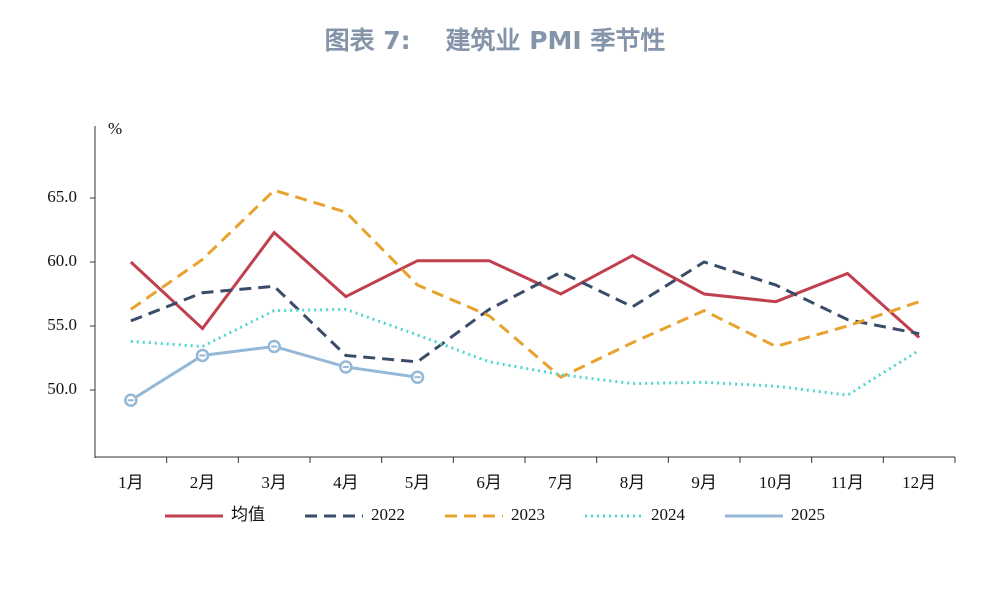 This screenshot has height=602, width=1005. Describe the element at coordinates (495, 40) in the screenshot. I see `chart-title: 图表 7: 建筑业 PMI 季节性` at that location.